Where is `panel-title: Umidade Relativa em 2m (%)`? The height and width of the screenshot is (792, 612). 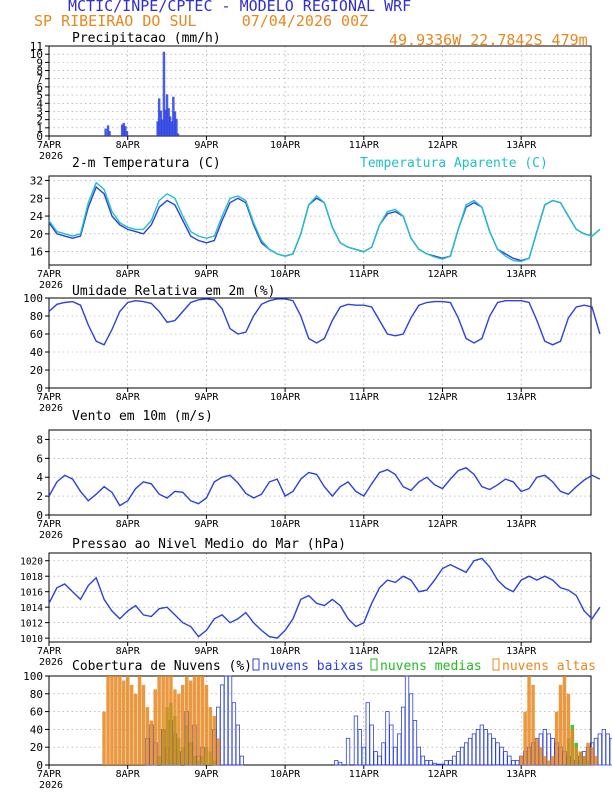
panel-title: Umidade Relativa em 2m (%) is located at coordinates (174, 291).